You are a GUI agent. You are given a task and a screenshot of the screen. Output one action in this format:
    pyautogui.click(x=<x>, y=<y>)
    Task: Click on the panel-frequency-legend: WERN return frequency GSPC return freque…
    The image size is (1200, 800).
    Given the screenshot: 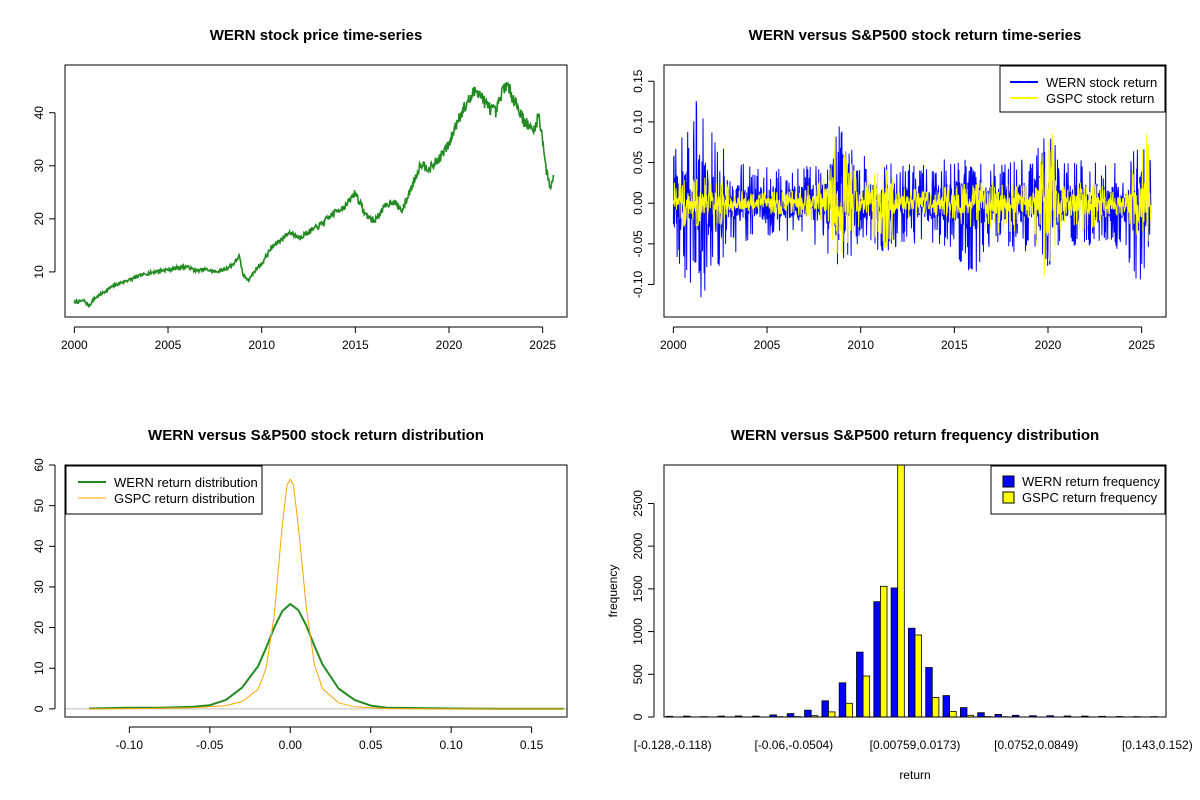 What is the action you would take?
    pyautogui.click(x=1078, y=490)
    